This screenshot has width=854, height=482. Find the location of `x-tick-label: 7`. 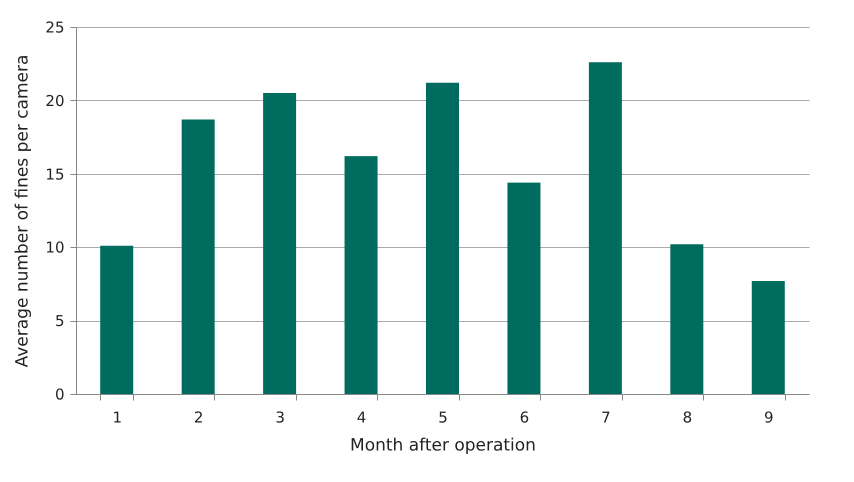

x-tick-label: 7 is located at coordinates (606, 417).